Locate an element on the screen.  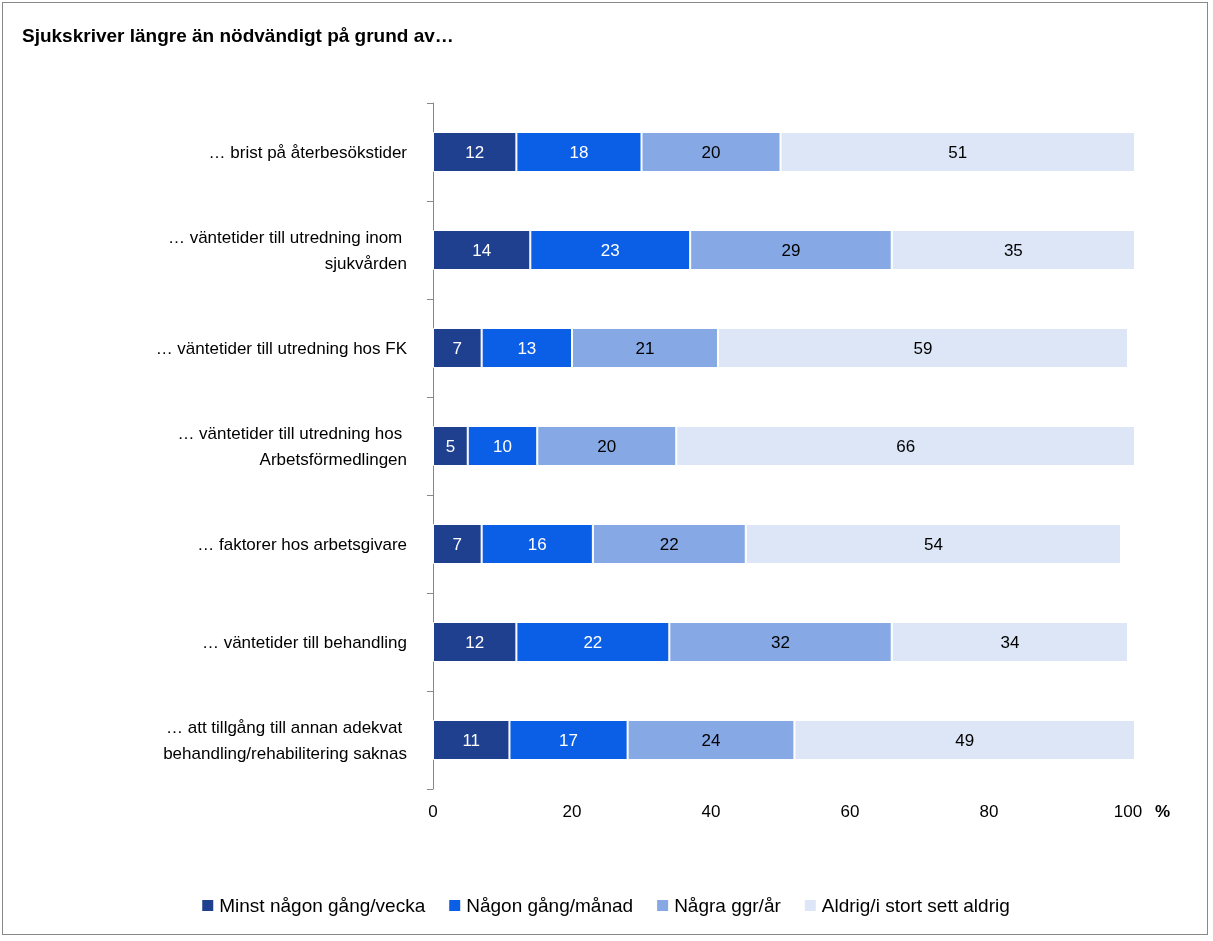
data-label: 23 is located at coordinates (610, 250).